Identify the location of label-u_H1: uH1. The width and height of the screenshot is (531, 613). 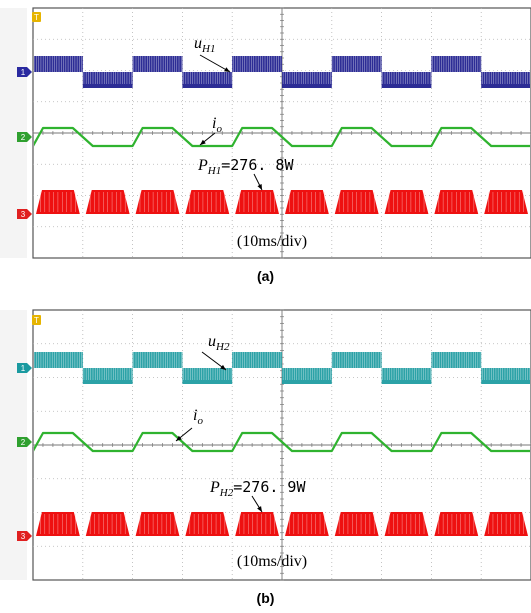
(204, 45).